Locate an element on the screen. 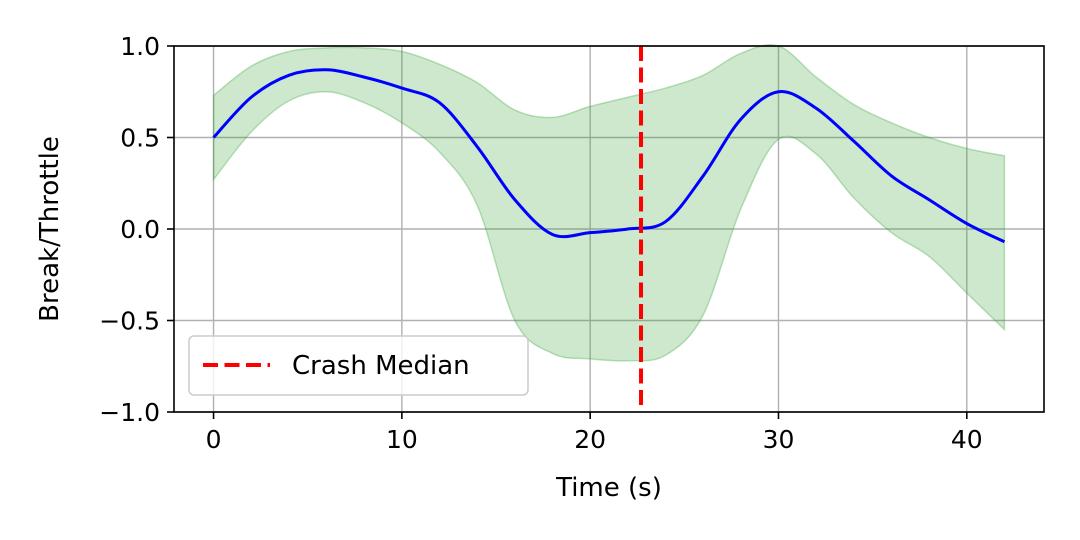  legend: Crash Median is located at coordinates (358, 365).